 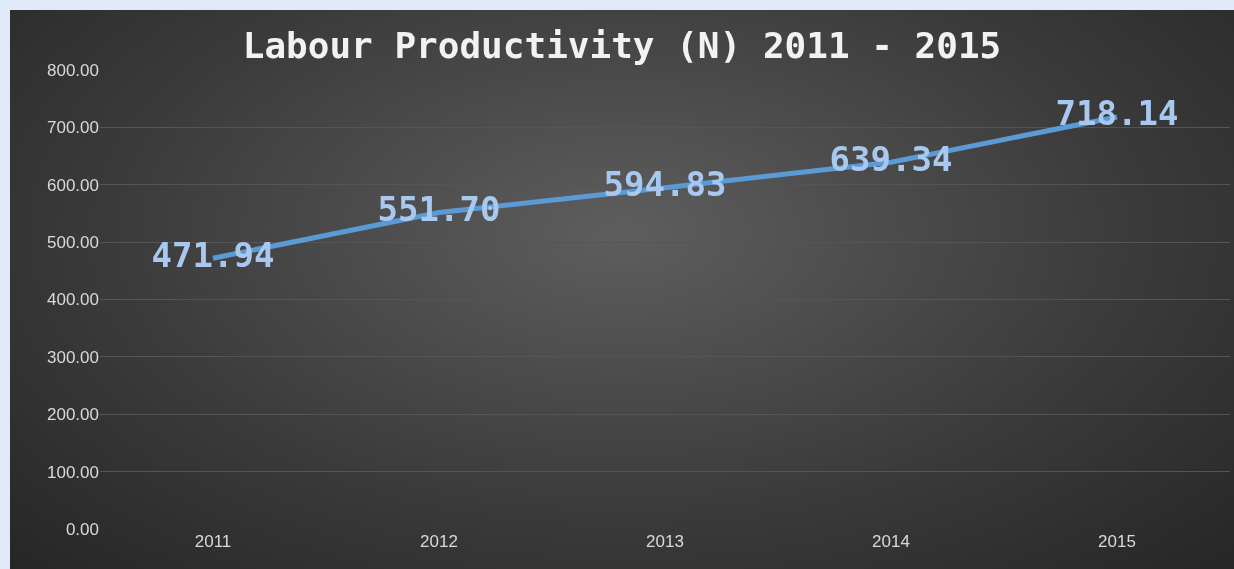 What do you see at coordinates (73, 300) in the screenshot?
I see `y-tick-label: 400.00` at bounding box center [73, 300].